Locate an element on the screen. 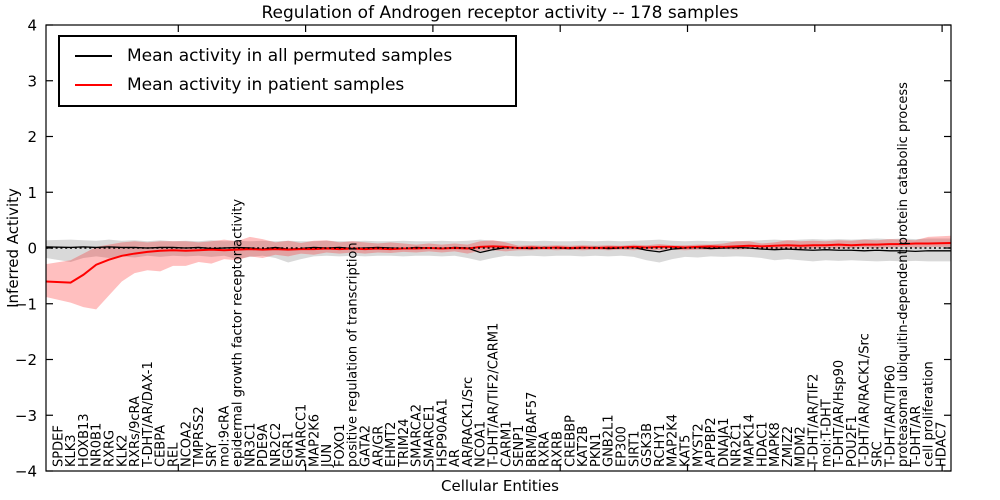 This screenshot has width=1000, height=500. x-tick-label: cell proliferation is located at coordinates (929, 414).